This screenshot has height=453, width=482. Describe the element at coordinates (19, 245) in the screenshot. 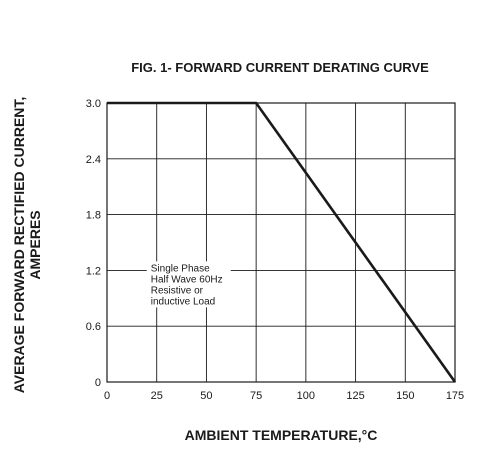

I see `y-axis-label-line1: AVERAGE FORWARD RECTIFIED CURRENT,` at that location.